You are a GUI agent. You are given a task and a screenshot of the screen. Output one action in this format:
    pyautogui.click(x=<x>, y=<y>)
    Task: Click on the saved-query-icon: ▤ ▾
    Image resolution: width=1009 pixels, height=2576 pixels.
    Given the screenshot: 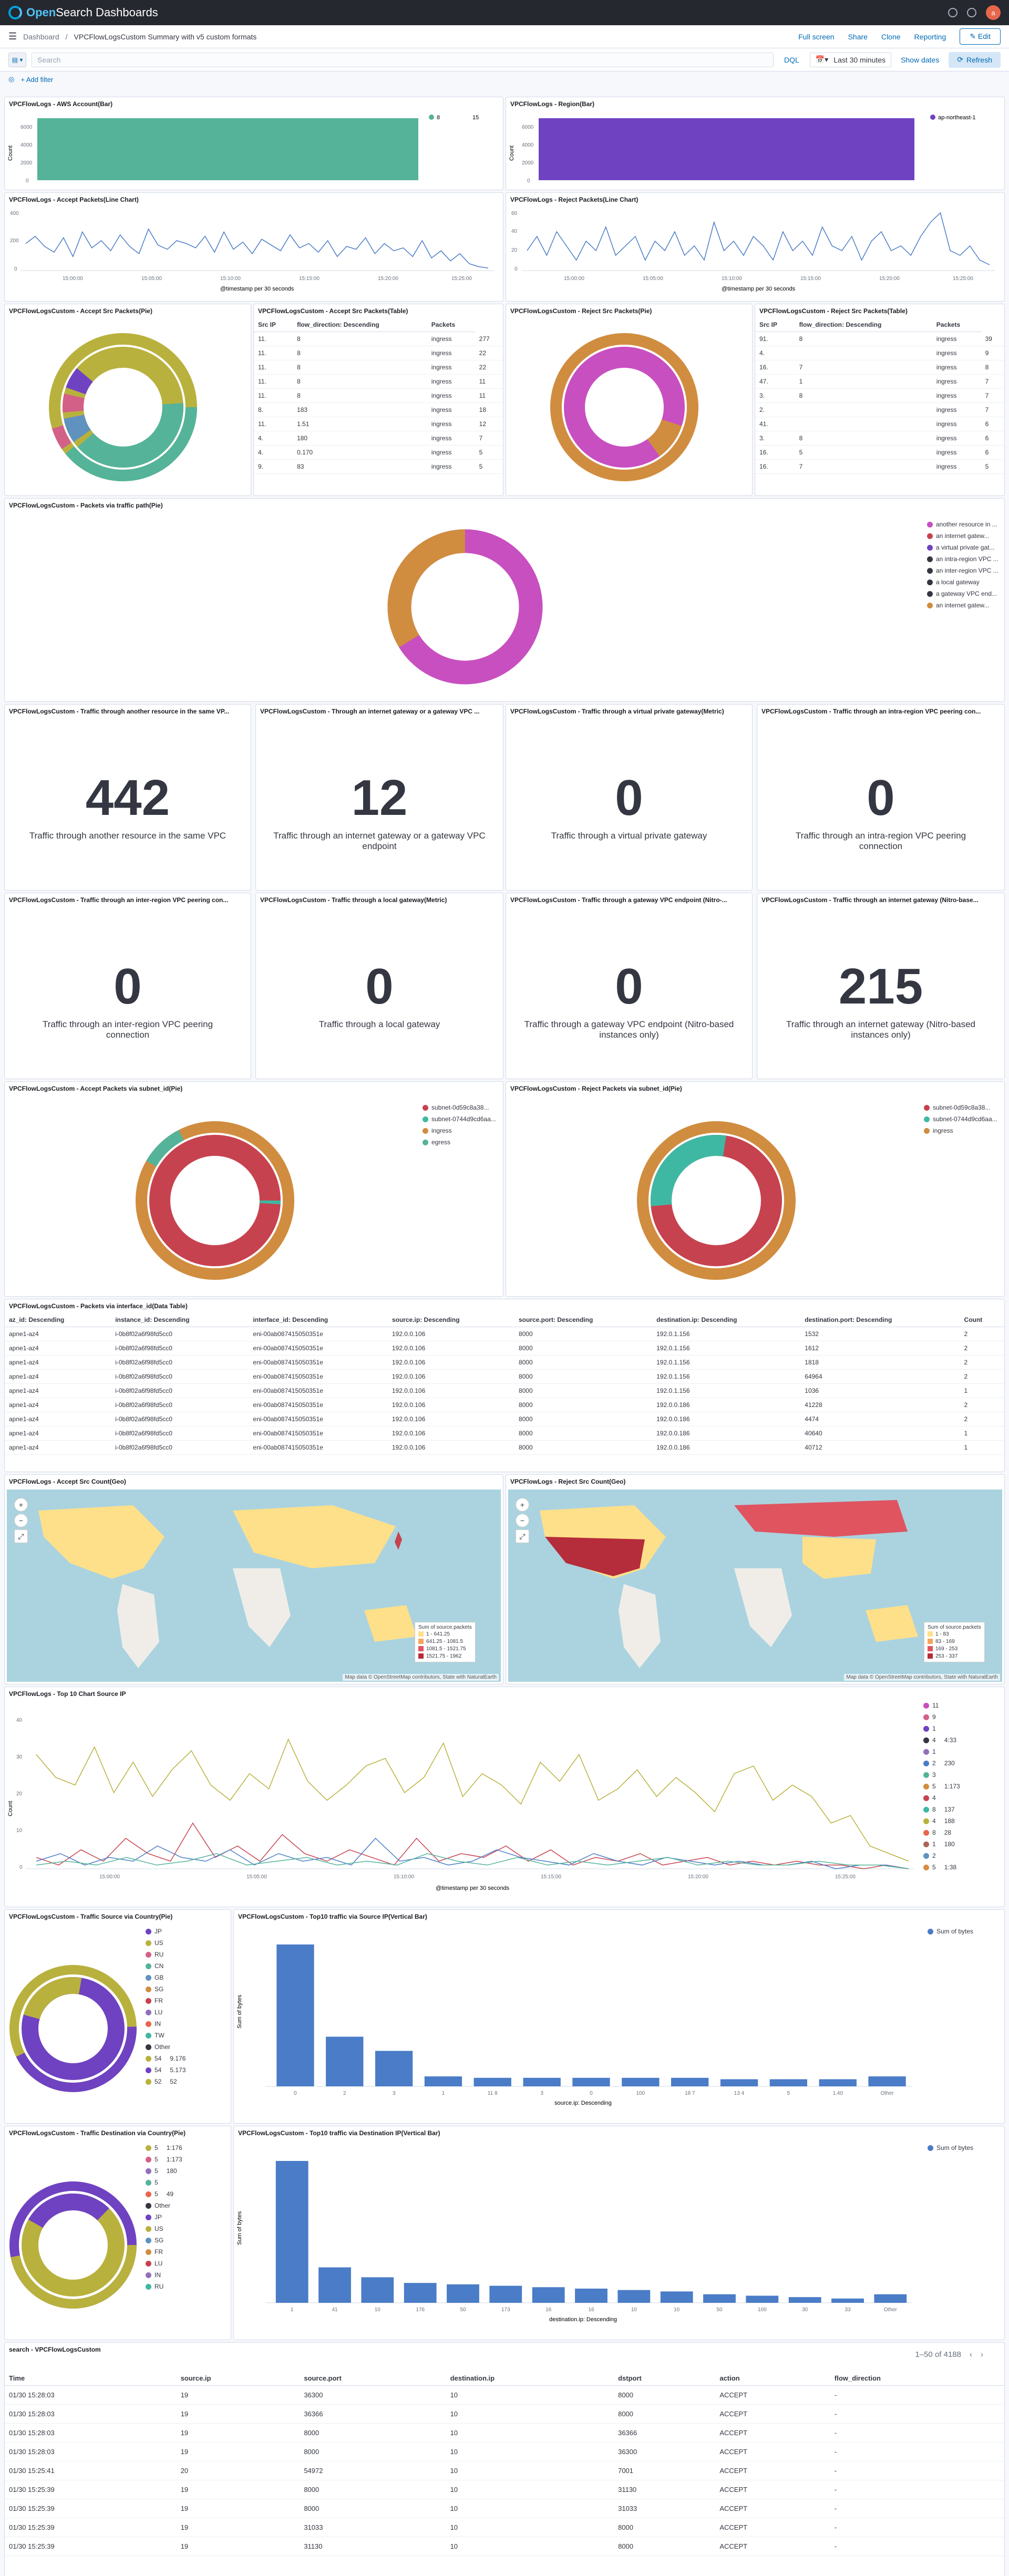 What is the action you would take?
    pyautogui.click(x=17, y=59)
    